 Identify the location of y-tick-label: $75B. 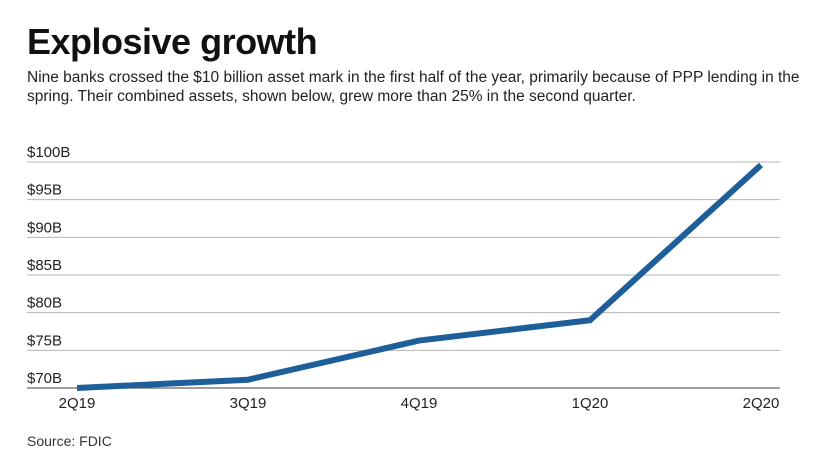
(44, 340).